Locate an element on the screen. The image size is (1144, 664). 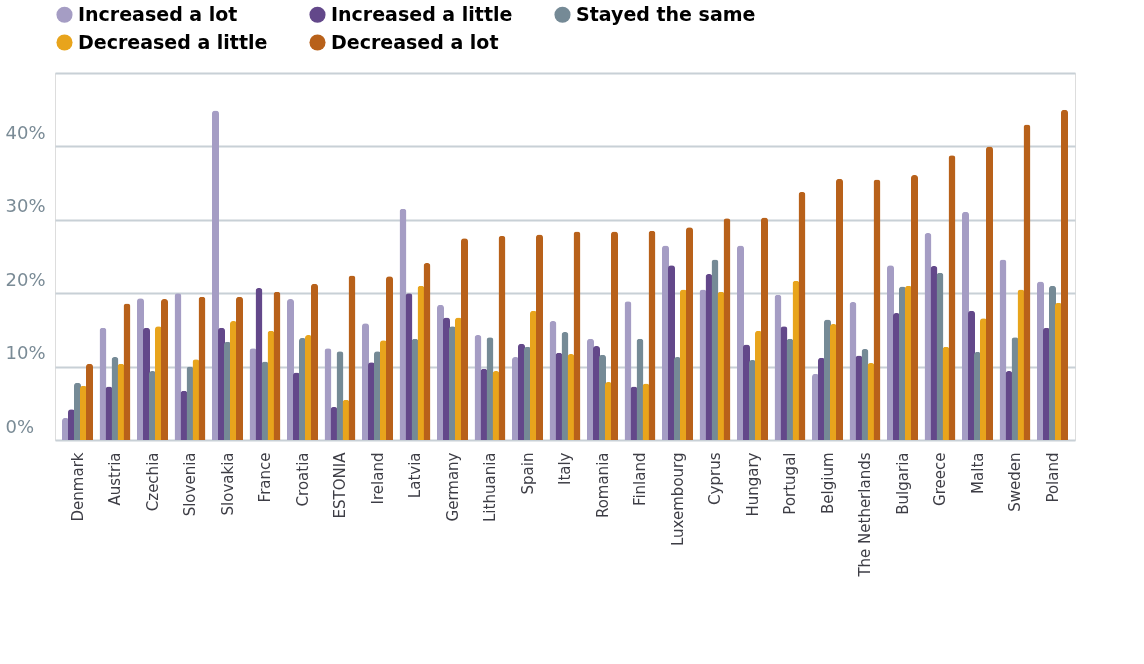
x-tick-label: Czechia is located at coordinates (152, 482).